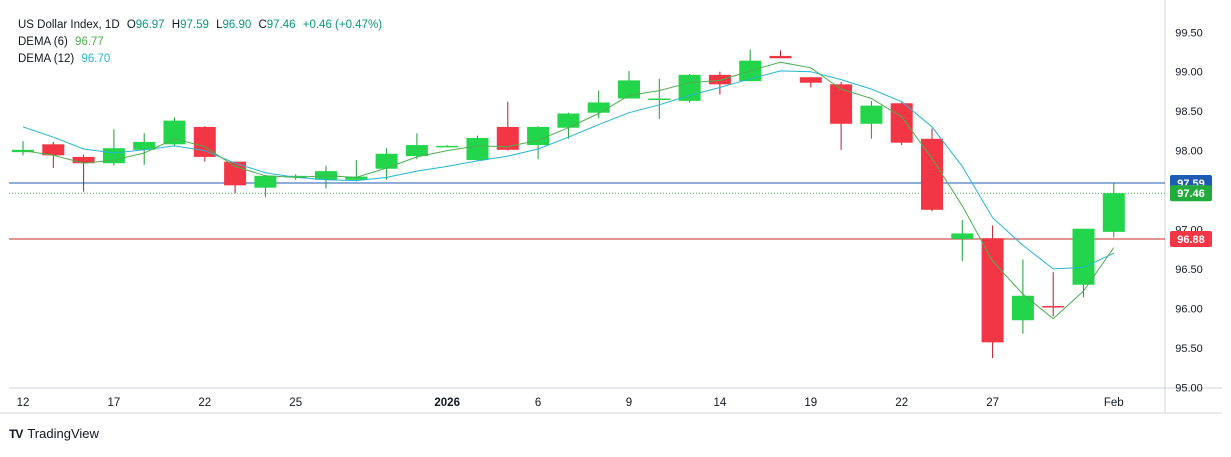 This screenshot has width=1231, height=457. I want to click on open-label: O, so click(131, 25).